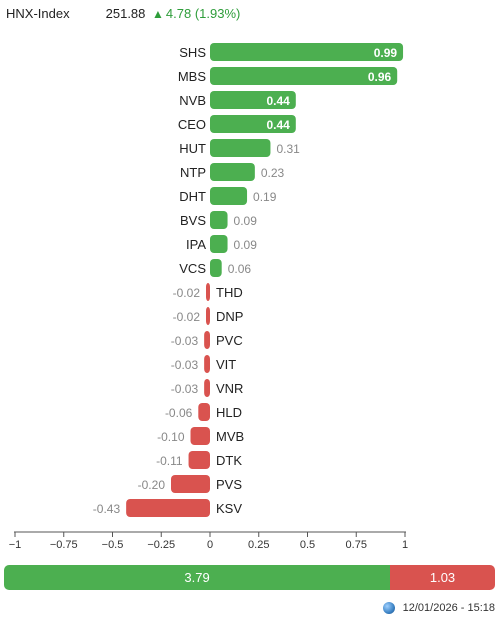 This screenshot has width=501, height=618. Describe the element at coordinates (246, 245) in the screenshot. I see `value-label-ipa: 0.09` at that location.